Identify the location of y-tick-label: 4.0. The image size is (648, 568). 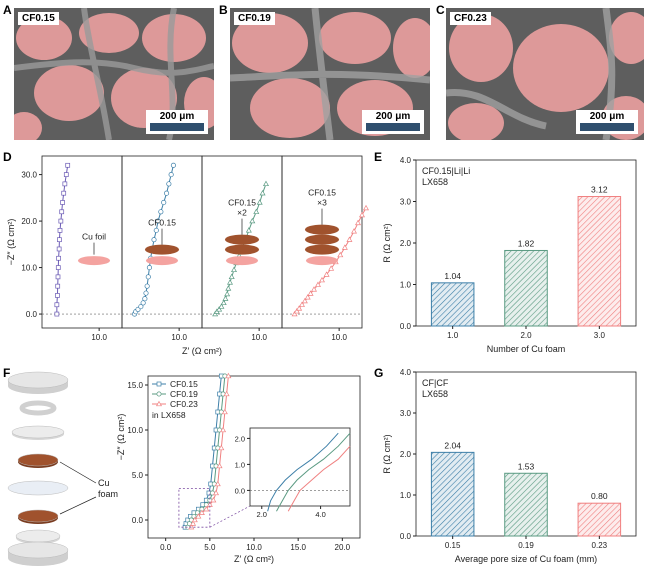
(406, 372).